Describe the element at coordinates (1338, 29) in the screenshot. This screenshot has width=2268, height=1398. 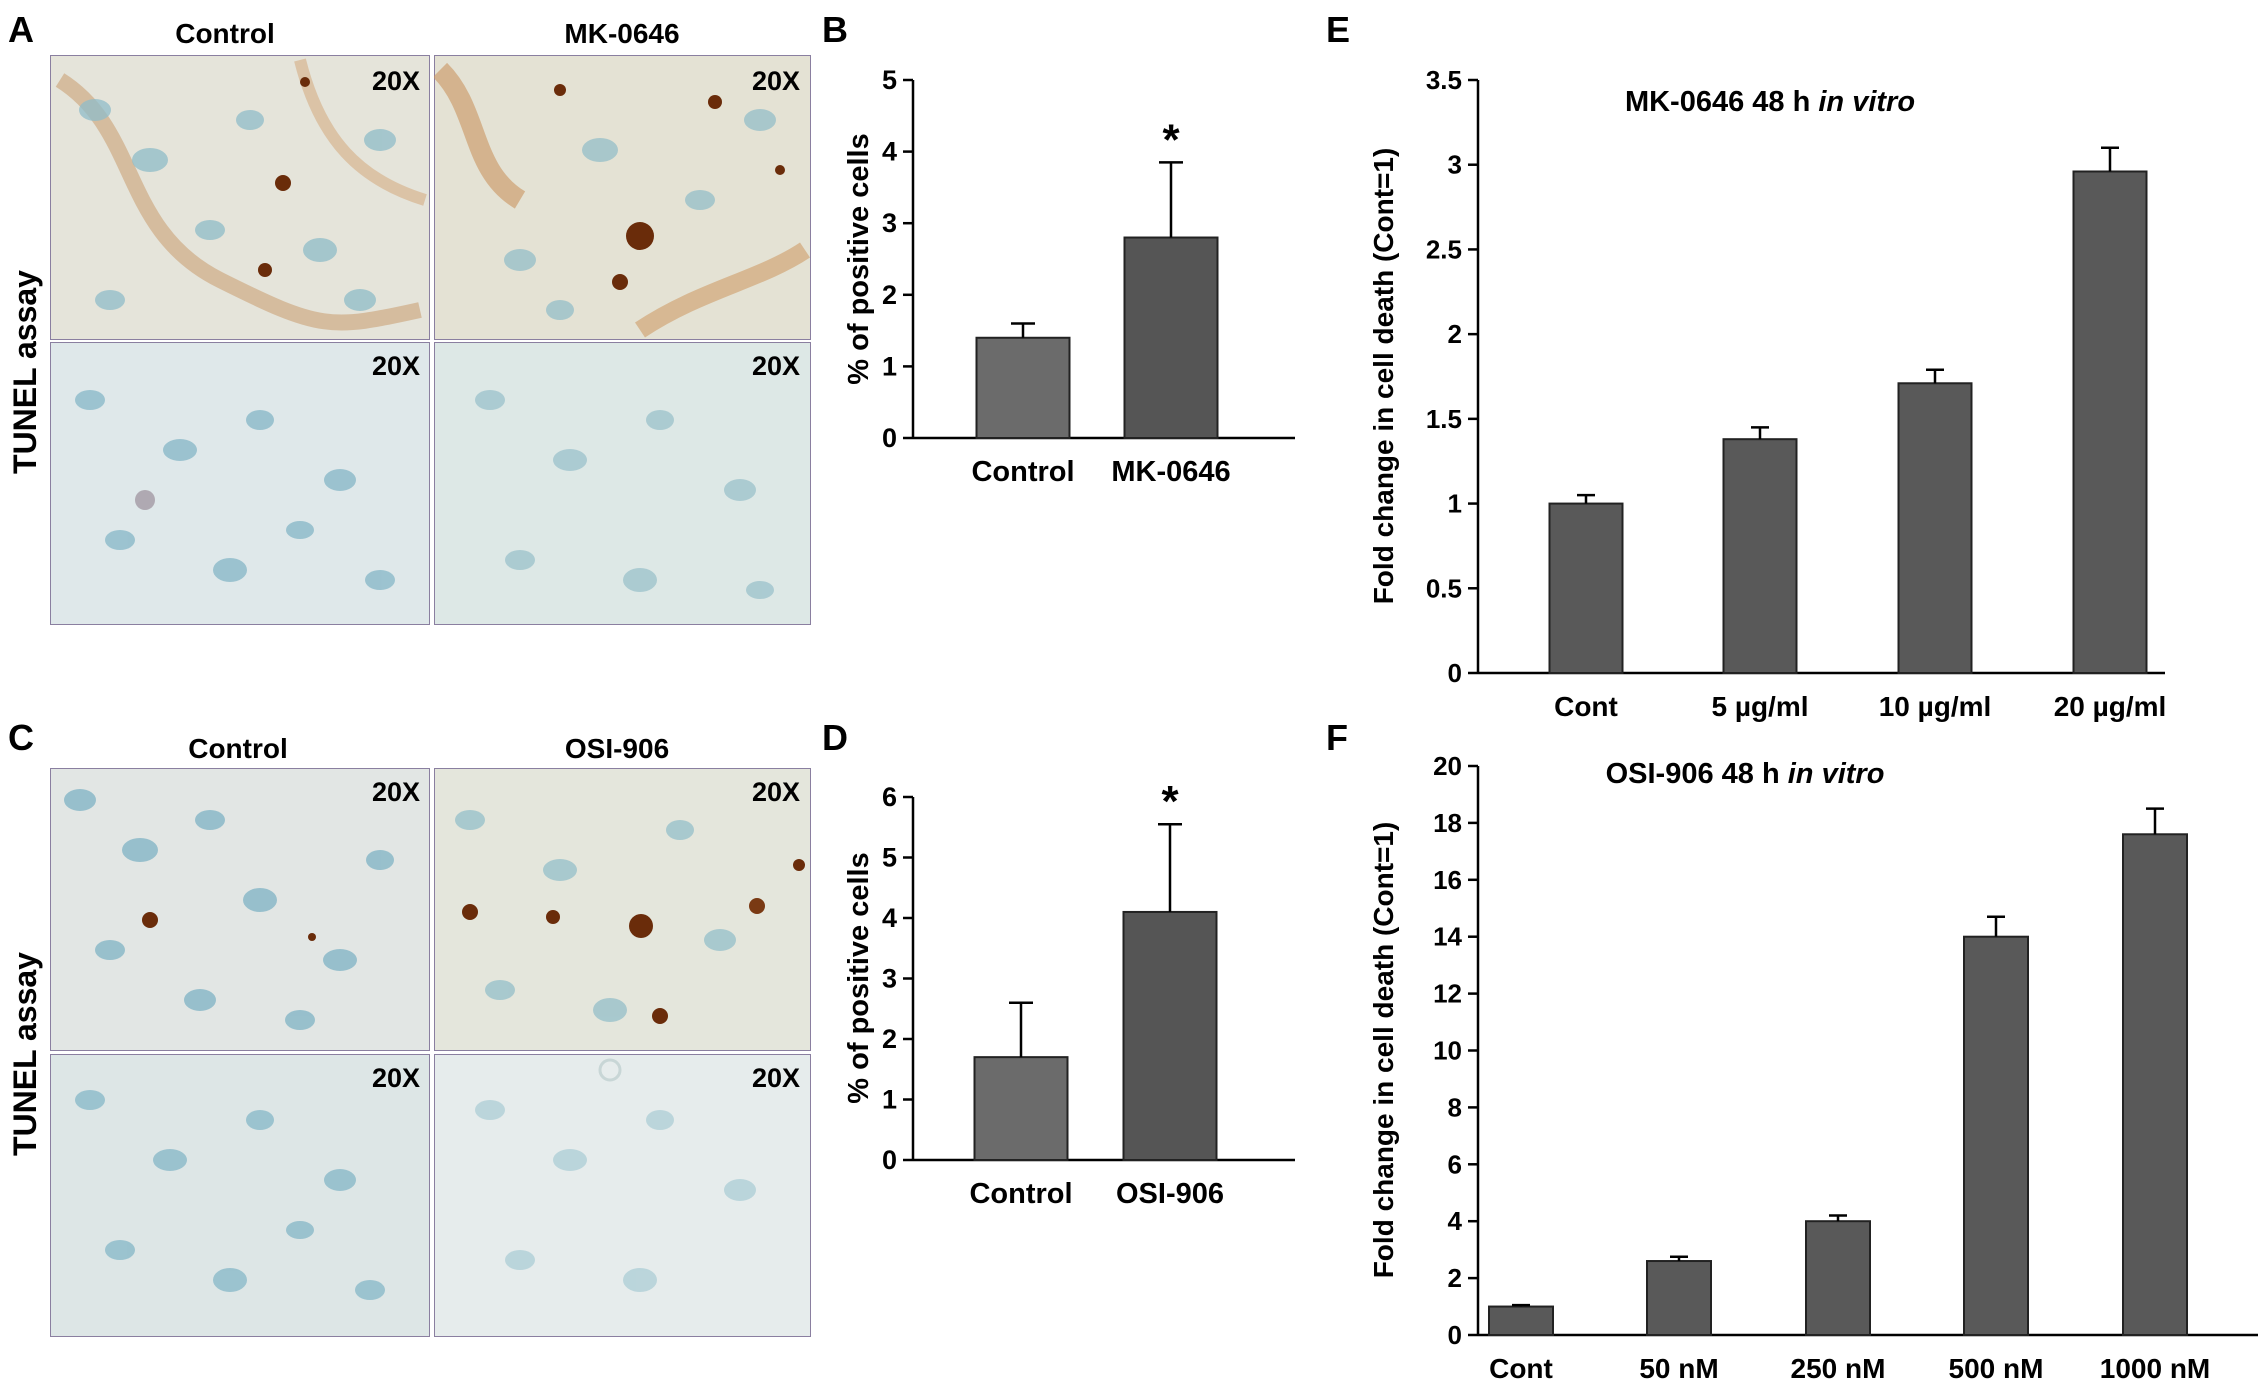
I see `panel-letter-e: E` at that location.